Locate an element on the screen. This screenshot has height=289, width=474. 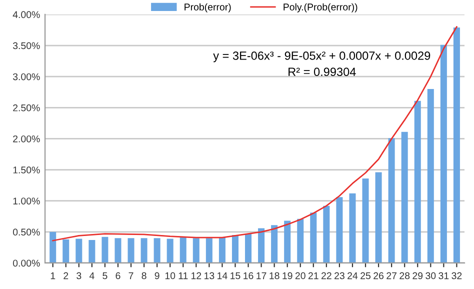
x-tick-label: 12 is located at coordinates (196, 276).